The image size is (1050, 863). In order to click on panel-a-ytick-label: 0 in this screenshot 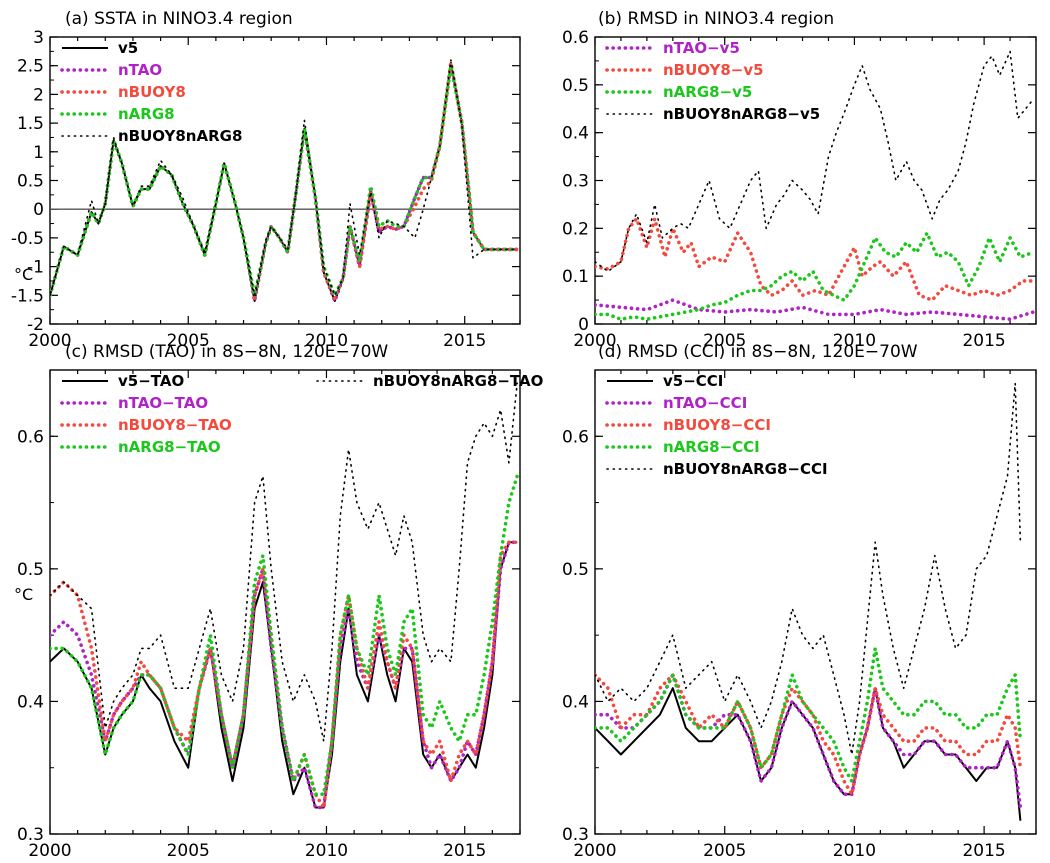, I will do `click(38, 210)`.